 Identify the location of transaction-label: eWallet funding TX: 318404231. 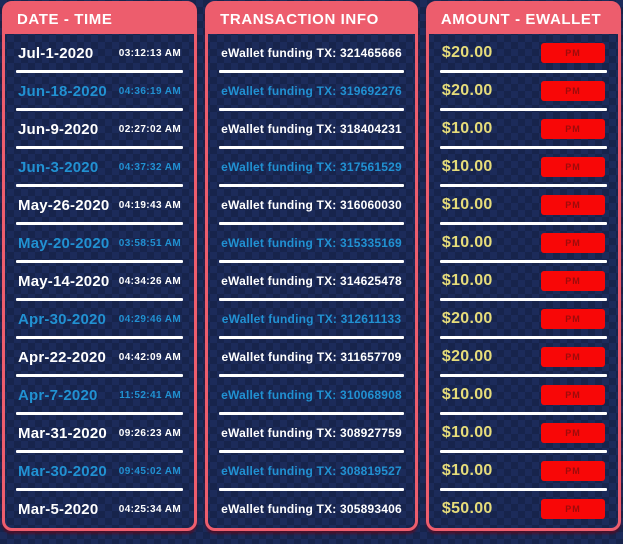
(311, 129).